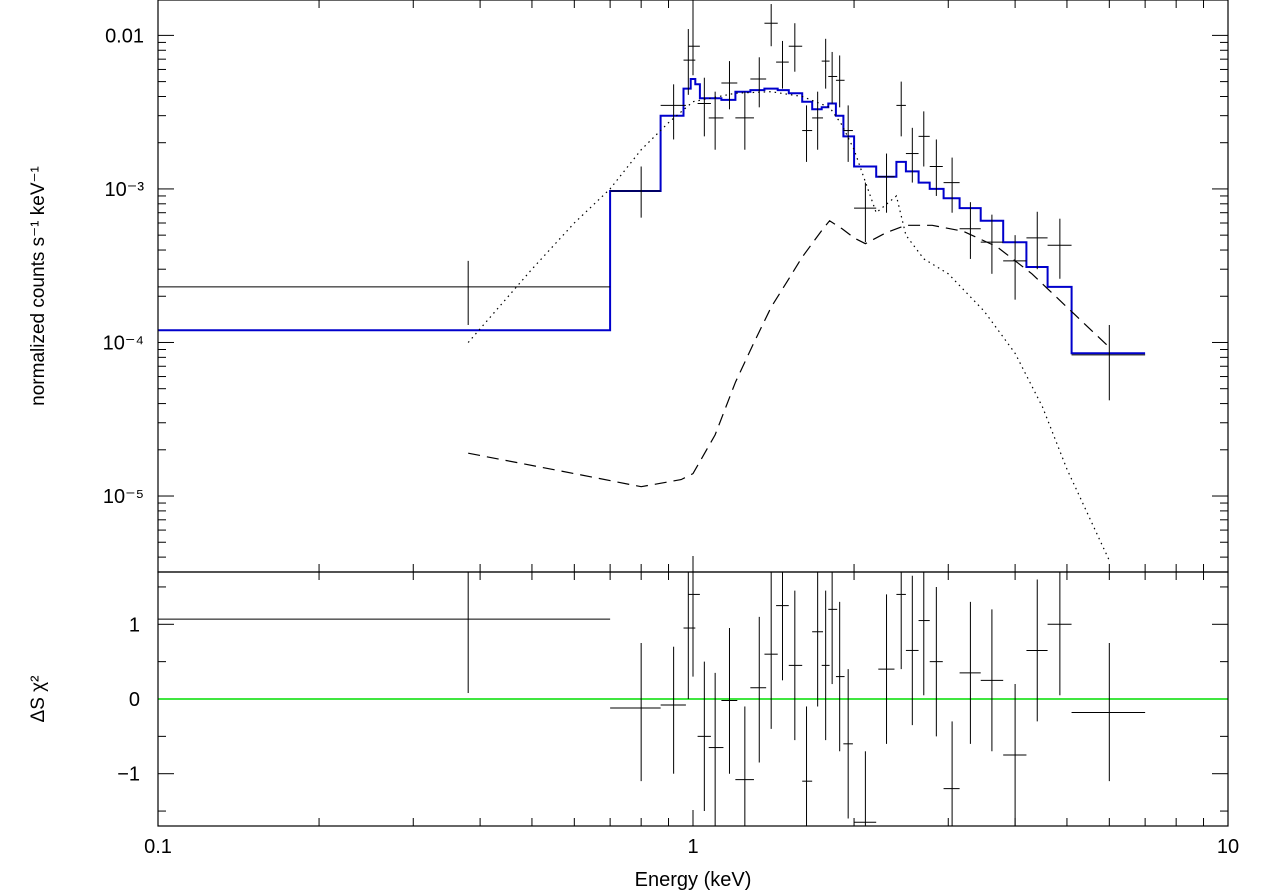 Image resolution: width=1262 pixels, height=896 pixels. What do you see at coordinates (134, 625) in the screenshot?
I see `y-tick-label: 1` at bounding box center [134, 625].